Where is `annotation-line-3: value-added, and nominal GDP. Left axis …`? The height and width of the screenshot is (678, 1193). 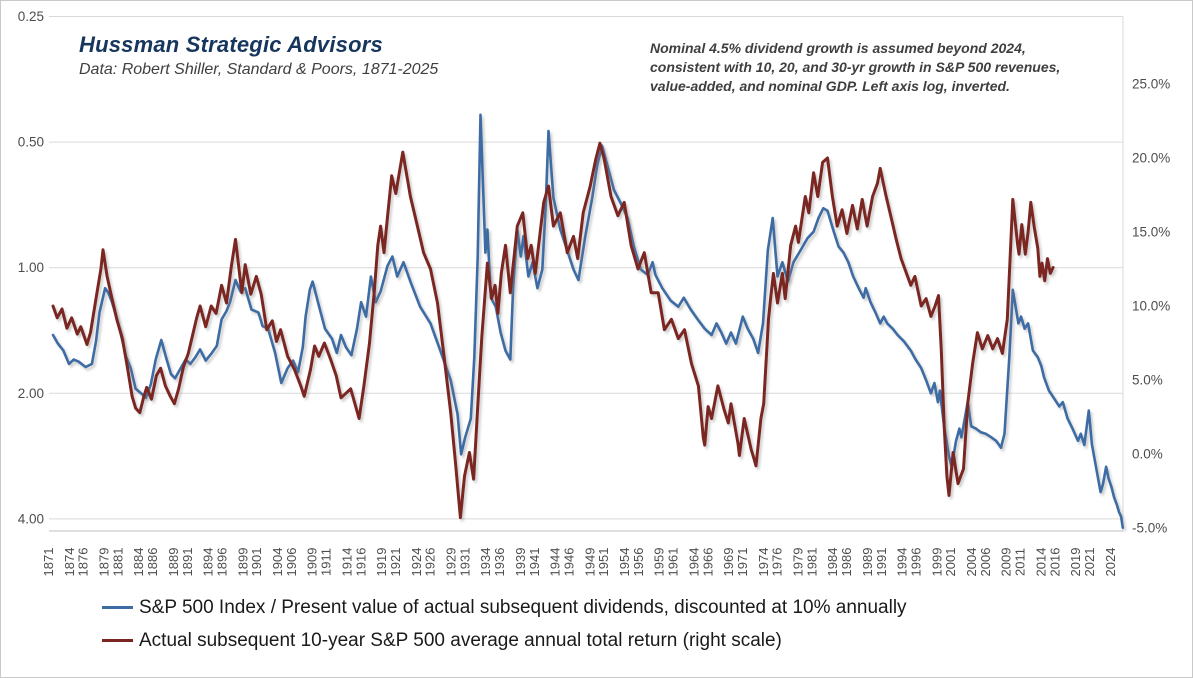
annotation-line-3: value-added, and nominal GDP. Left axis … is located at coordinates (830, 86).